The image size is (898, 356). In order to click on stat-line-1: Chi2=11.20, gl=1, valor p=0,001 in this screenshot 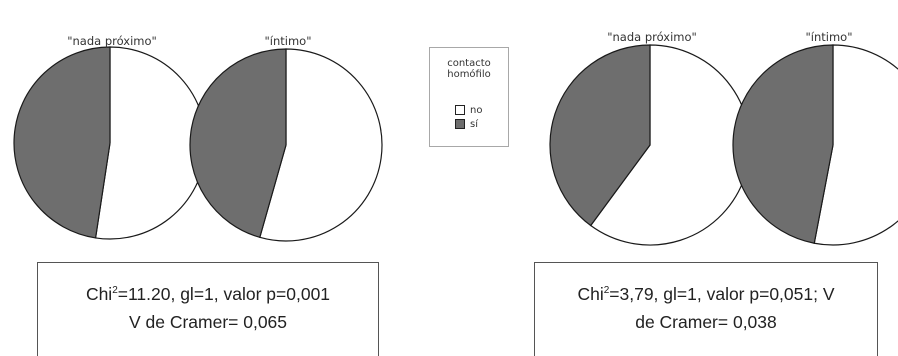, I will do `click(208, 294)`.